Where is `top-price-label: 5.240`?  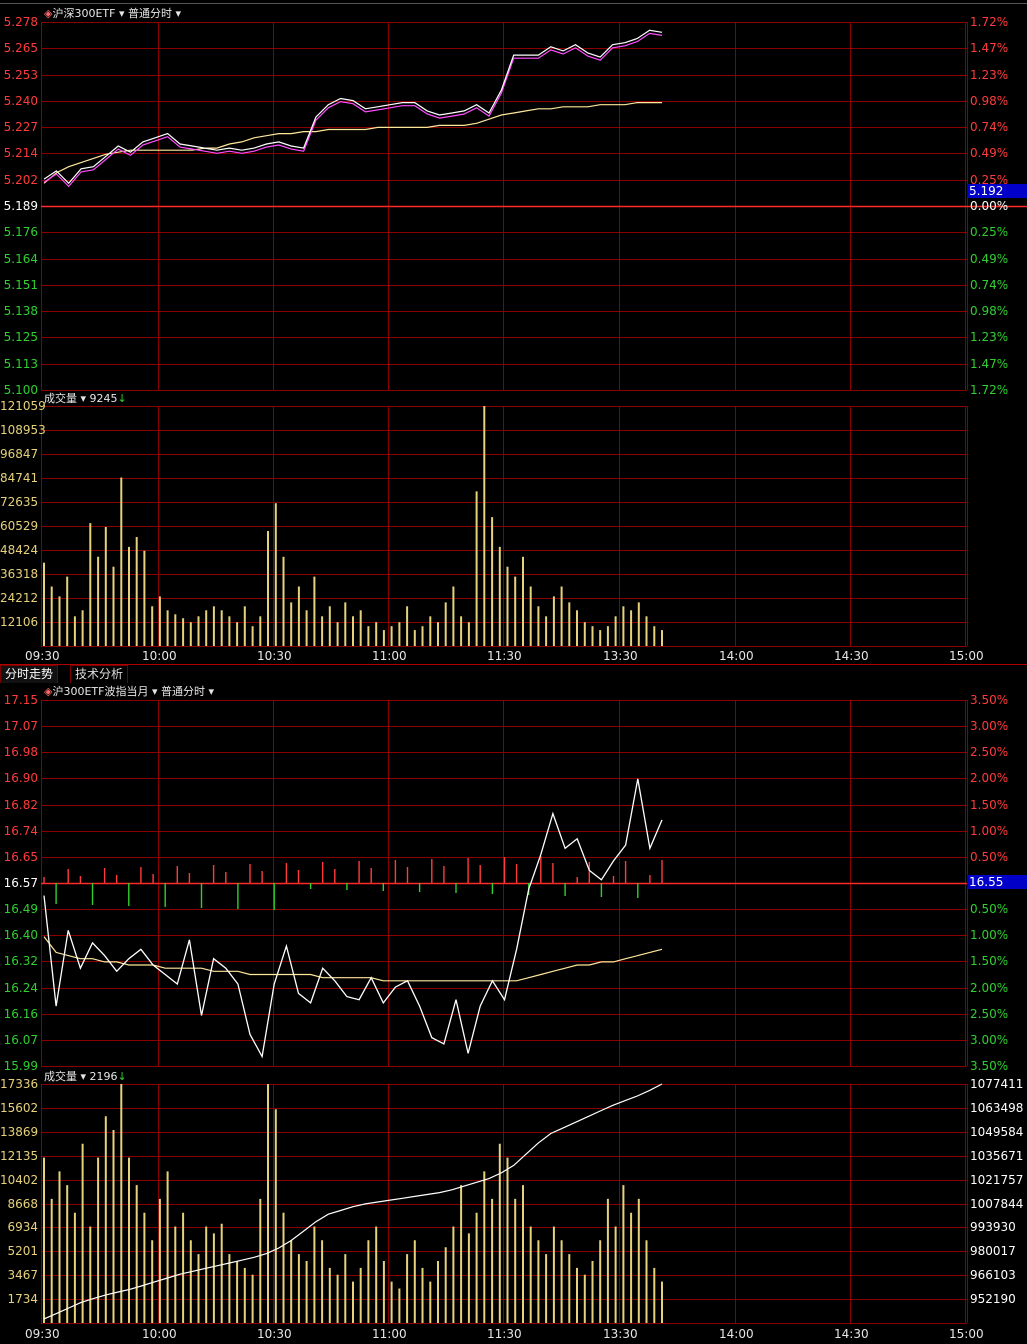
top-price-label: 5.240 is located at coordinates (20, 101).